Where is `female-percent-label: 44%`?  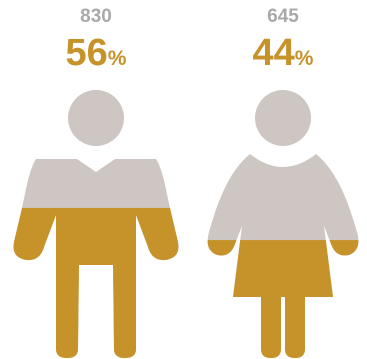 female-percent-label: 44% is located at coordinates (283, 53).